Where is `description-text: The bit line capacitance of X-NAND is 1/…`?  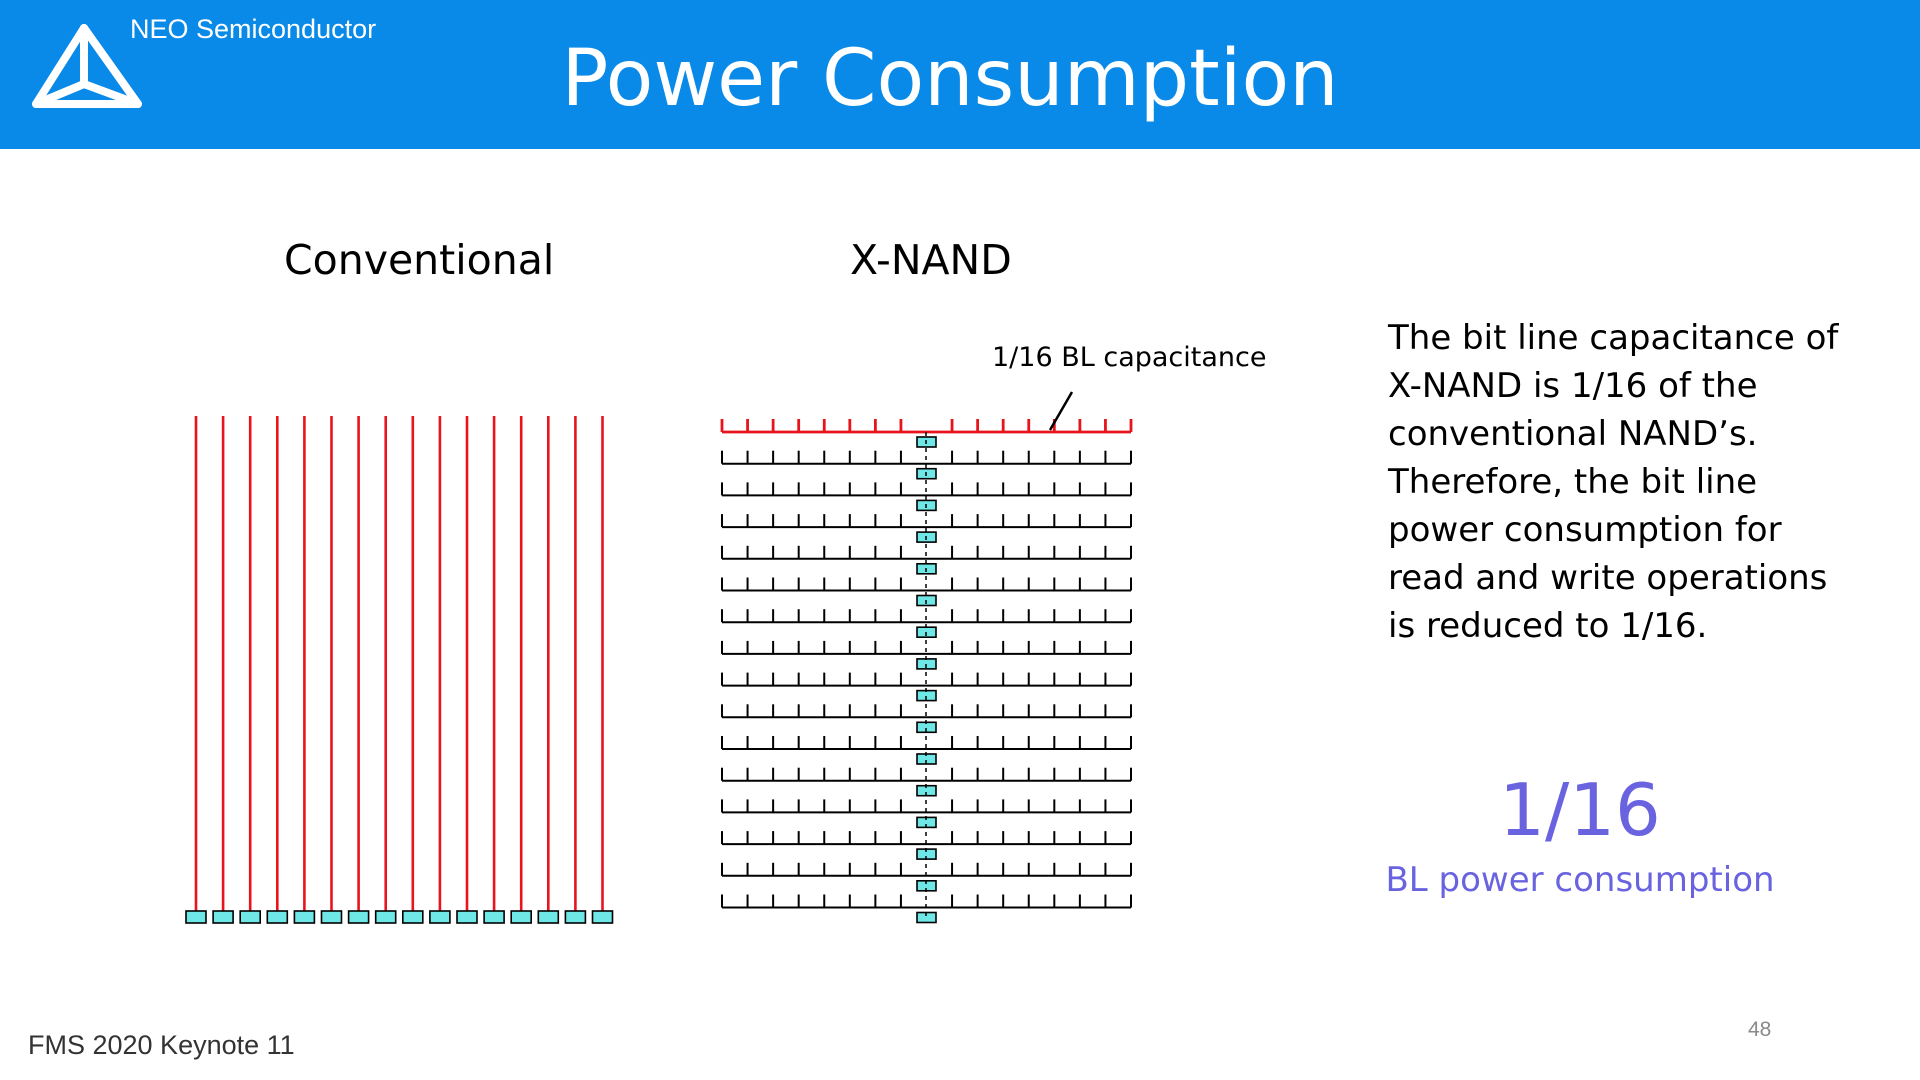 description-text: The bit line capacitance of X-NAND is 1/… is located at coordinates (1613, 482).